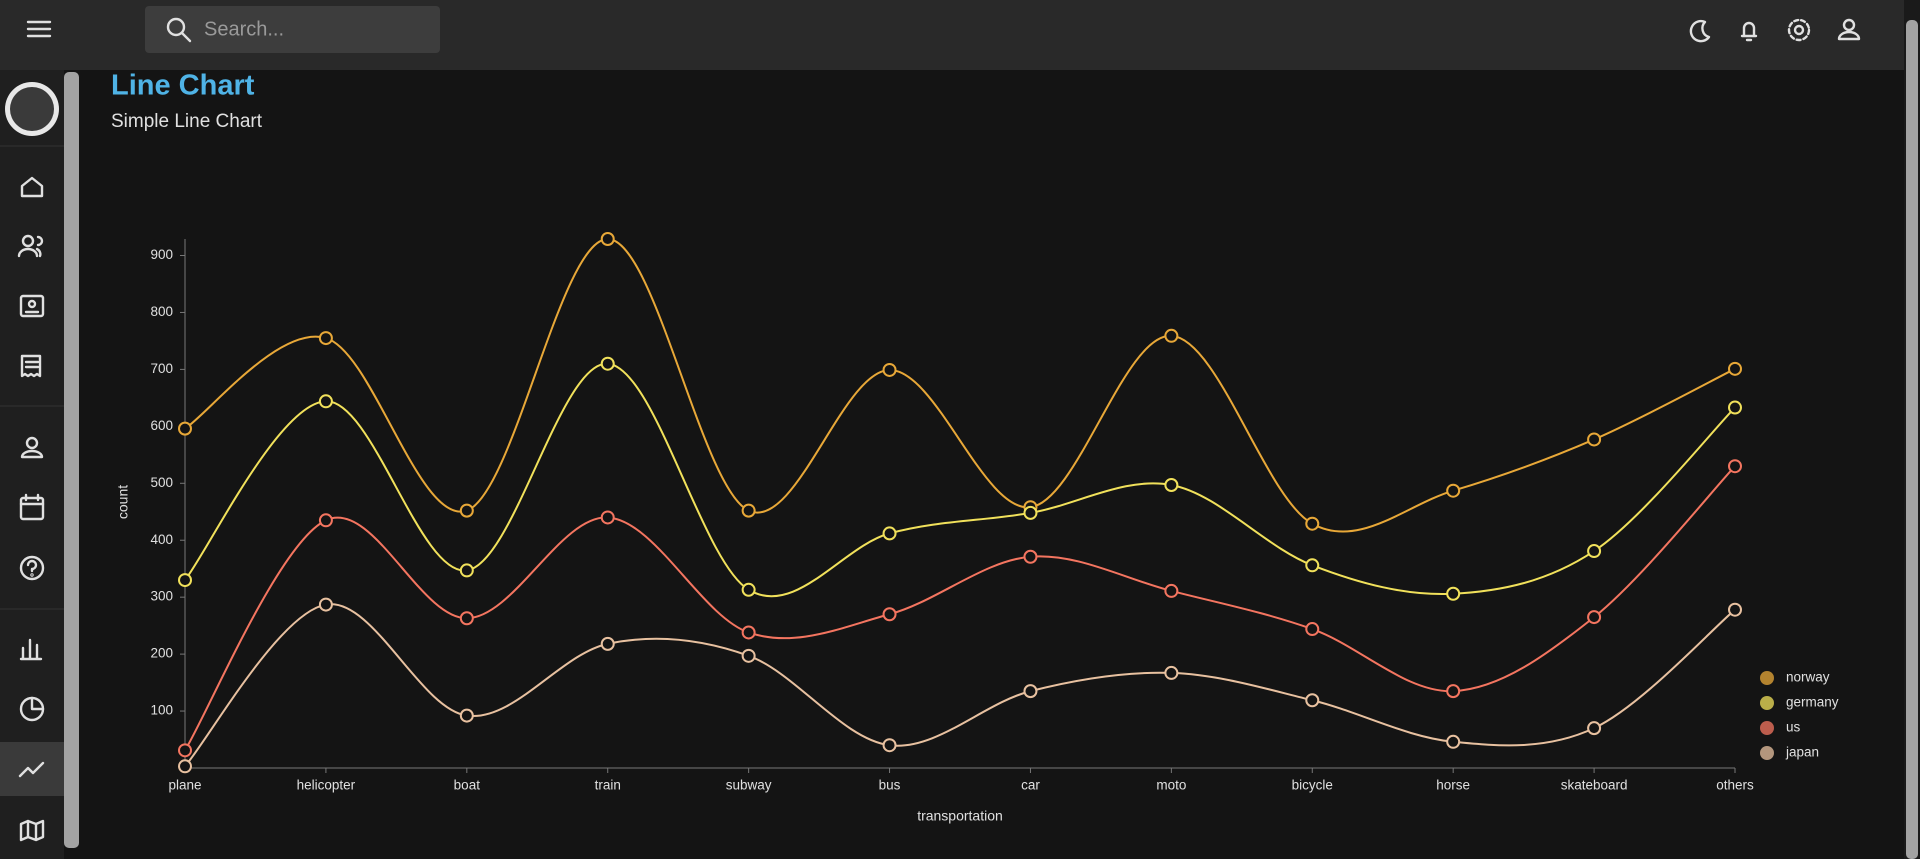  Describe the element at coordinates (749, 785) in the screenshot. I see `x-tick-label: subway` at that location.